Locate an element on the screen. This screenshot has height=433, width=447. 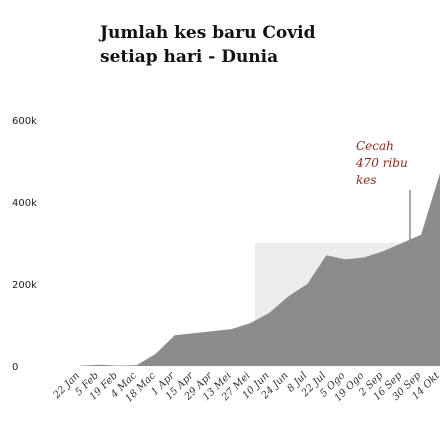
chart-title: setiap hari - Dunia is located at coordinates (189, 57).